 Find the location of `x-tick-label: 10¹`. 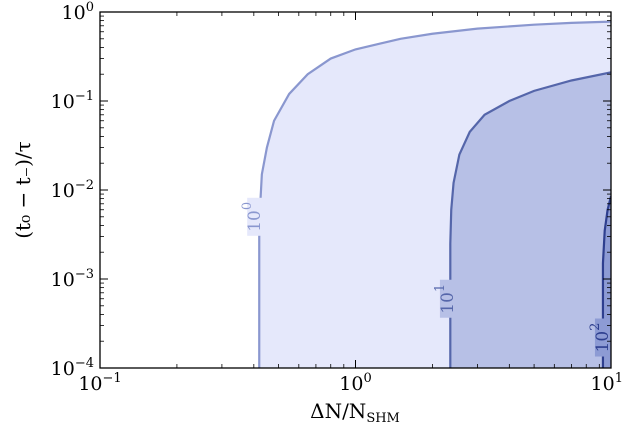

x-tick-label: 10¹ is located at coordinates (607, 383).